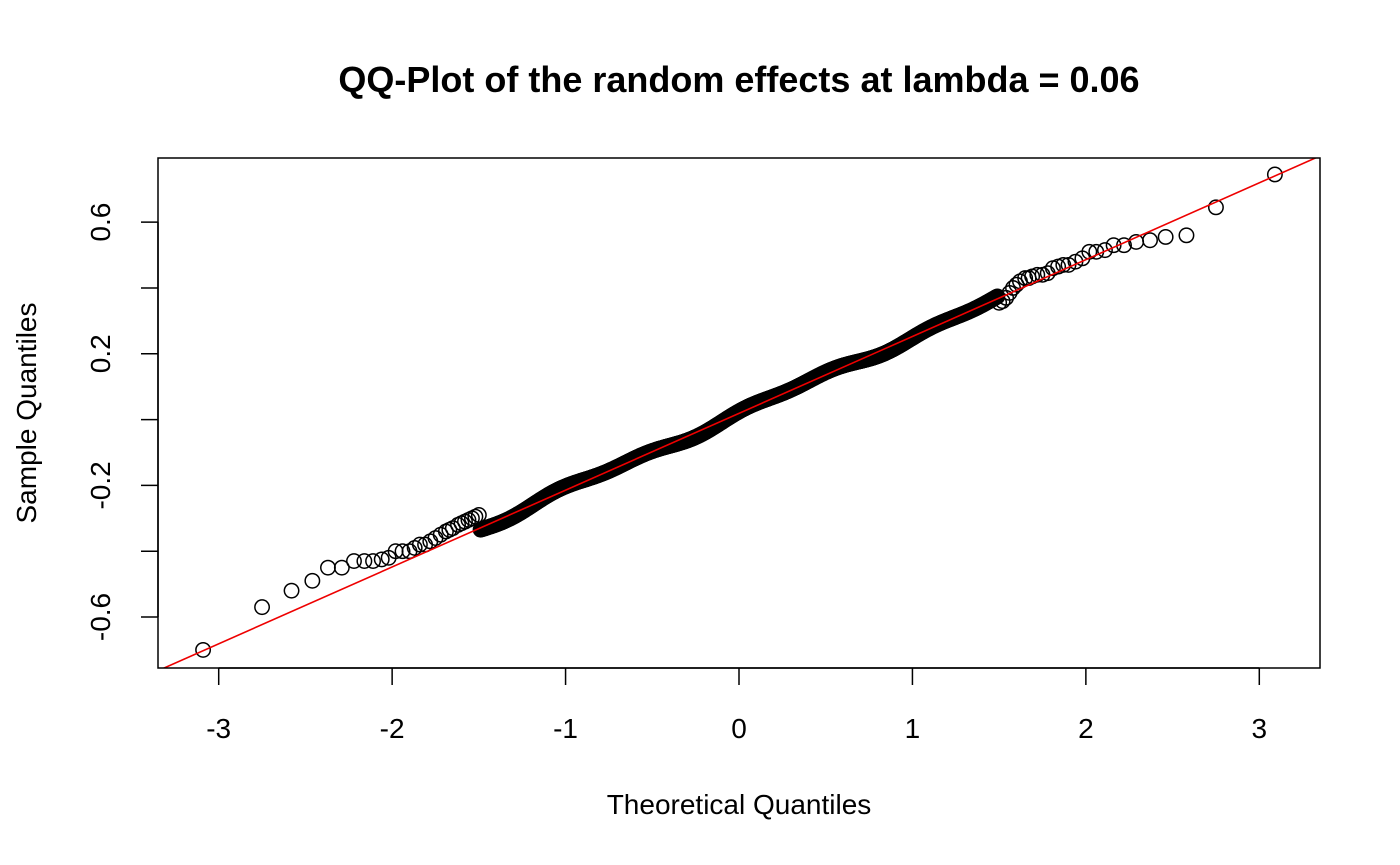 This screenshot has height=865, width=1400. What do you see at coordinates (100, 222) in the screenshot?
I see `y-tick-label: 0.6` at bounding box center [100, 222].